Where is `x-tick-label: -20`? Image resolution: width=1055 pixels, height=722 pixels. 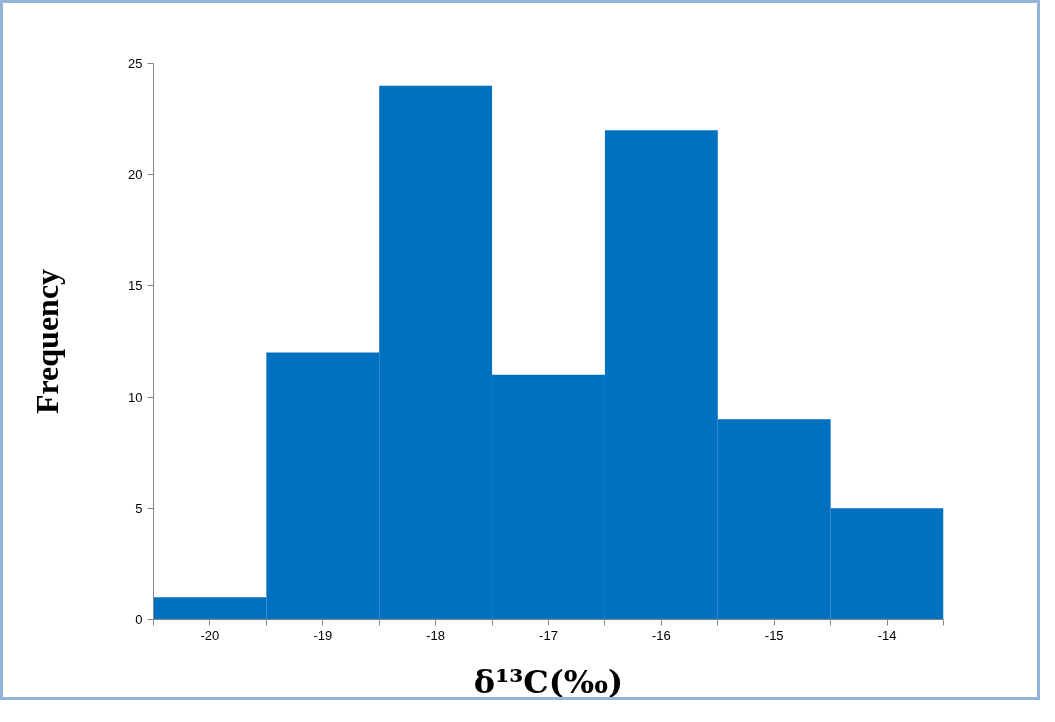
x-tick-label: -20 is located at coordinates (210, 635).